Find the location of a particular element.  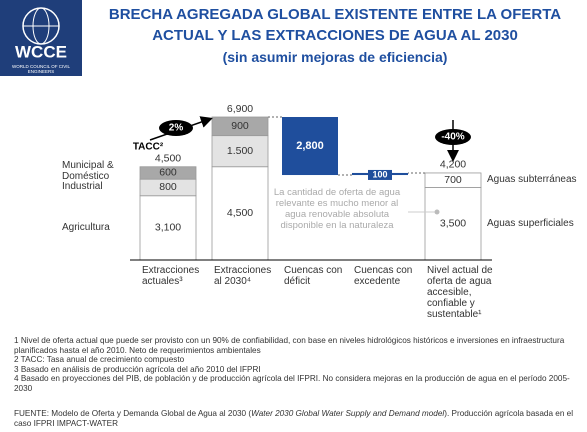

logo-bg is located at coordinates (41, 38).